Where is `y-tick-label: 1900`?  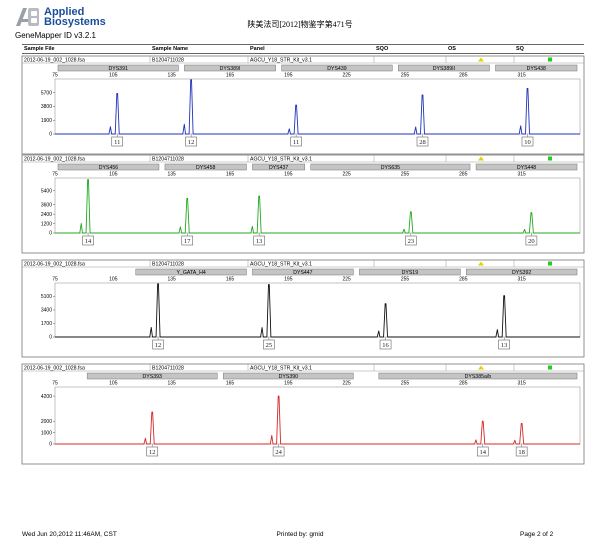
y-tick-label: 1900 is located at coordinates (46, 121).